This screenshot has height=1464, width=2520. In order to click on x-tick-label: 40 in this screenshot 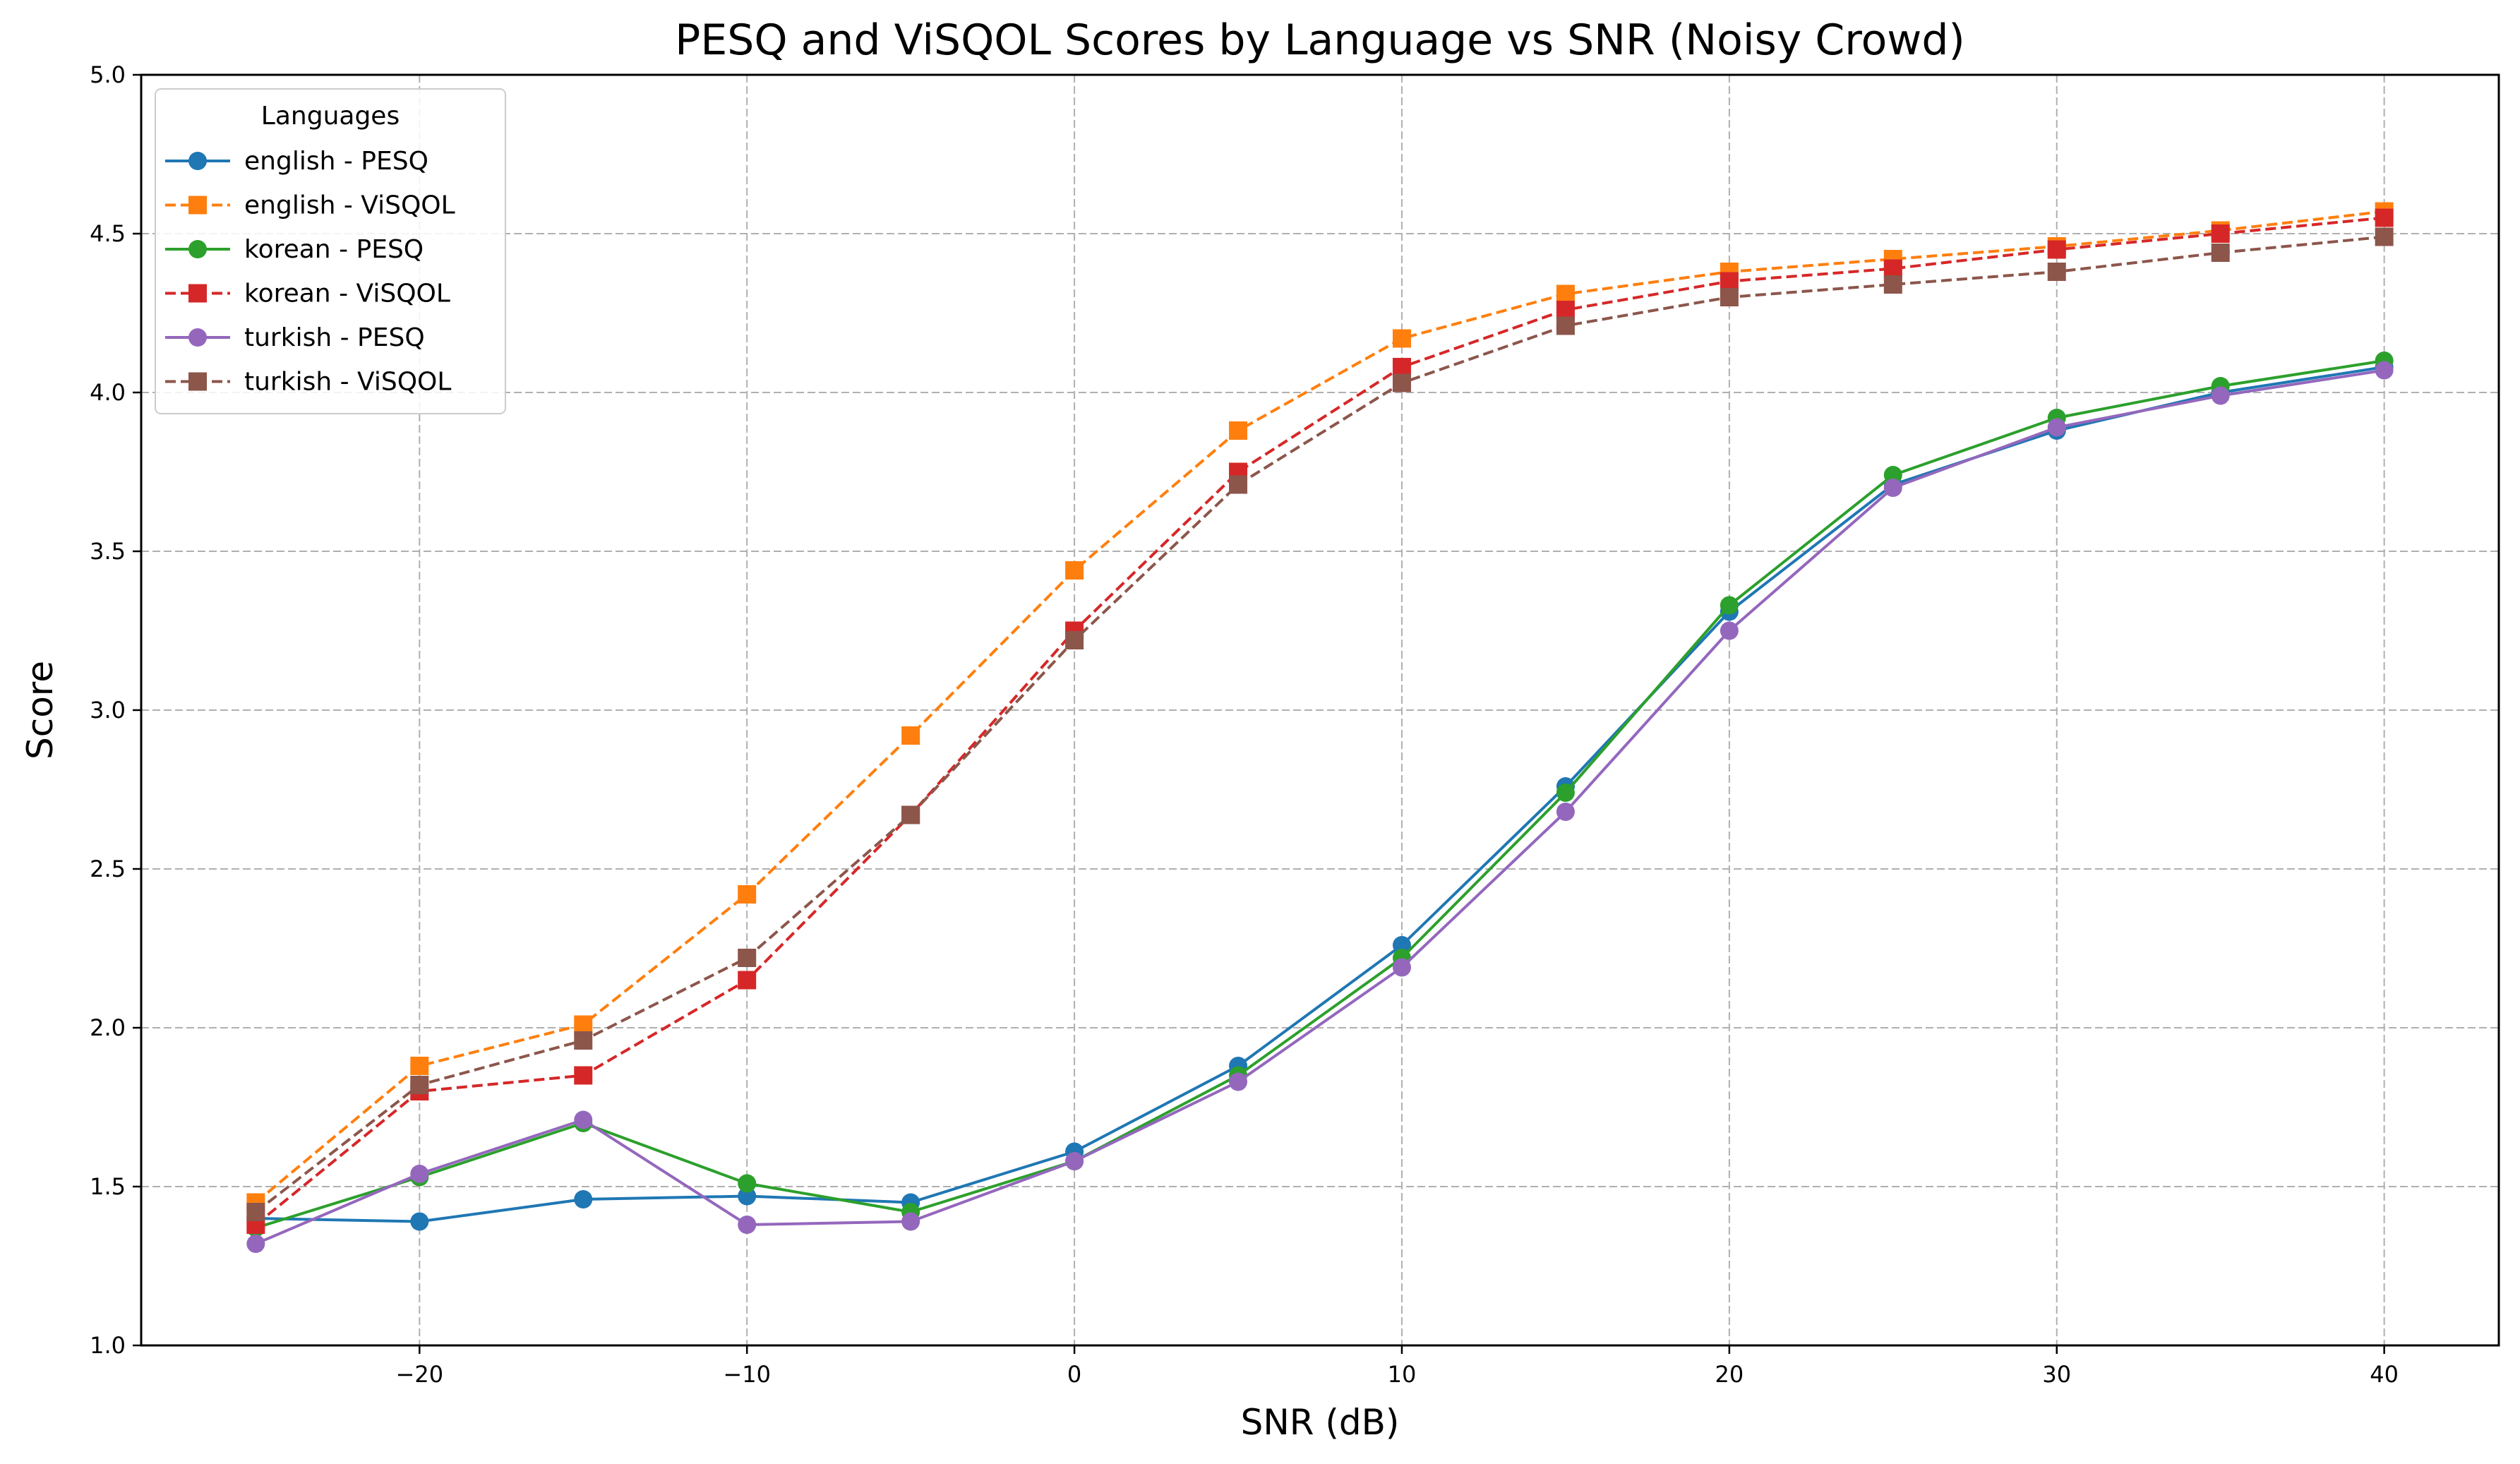, I will do `click(2385, 1375)`.